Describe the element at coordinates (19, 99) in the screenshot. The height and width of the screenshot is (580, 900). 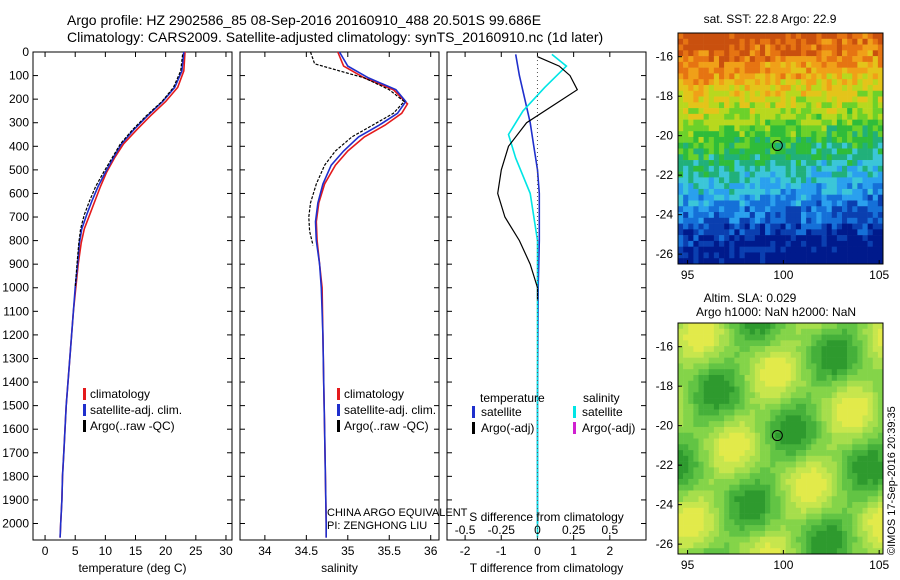
I see `y-tick-label: 200` at that location.